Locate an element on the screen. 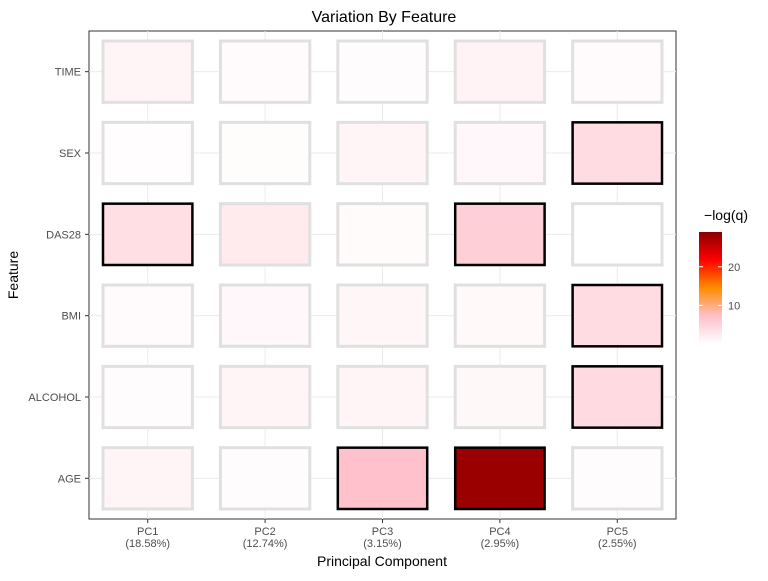 The width and height of the screenshot is (768, 581). heatmap-cell-das28-pc4 is located at coordinates (499, 234).